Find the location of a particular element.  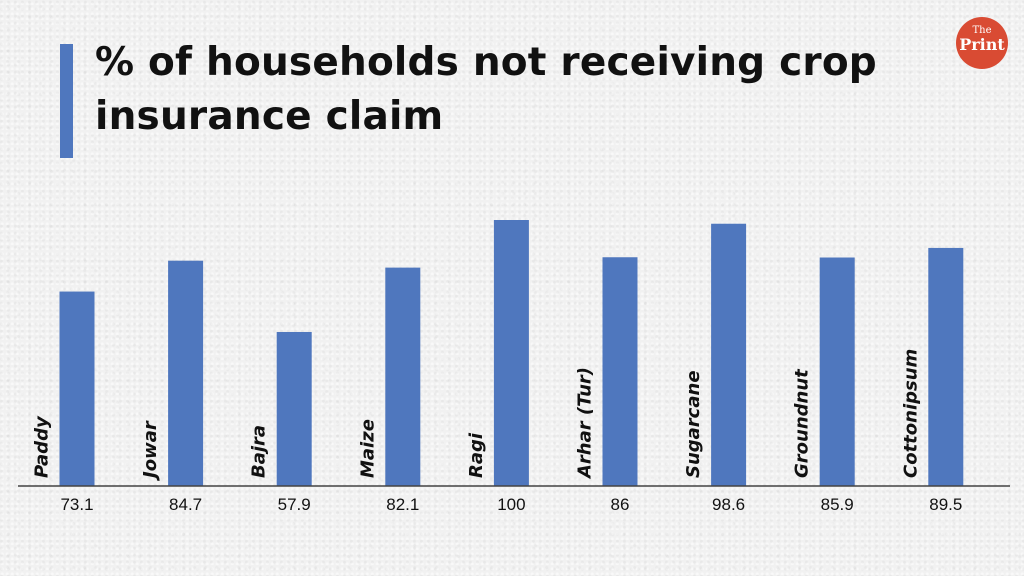

bar-ragi is located at coordinates (511, 353).